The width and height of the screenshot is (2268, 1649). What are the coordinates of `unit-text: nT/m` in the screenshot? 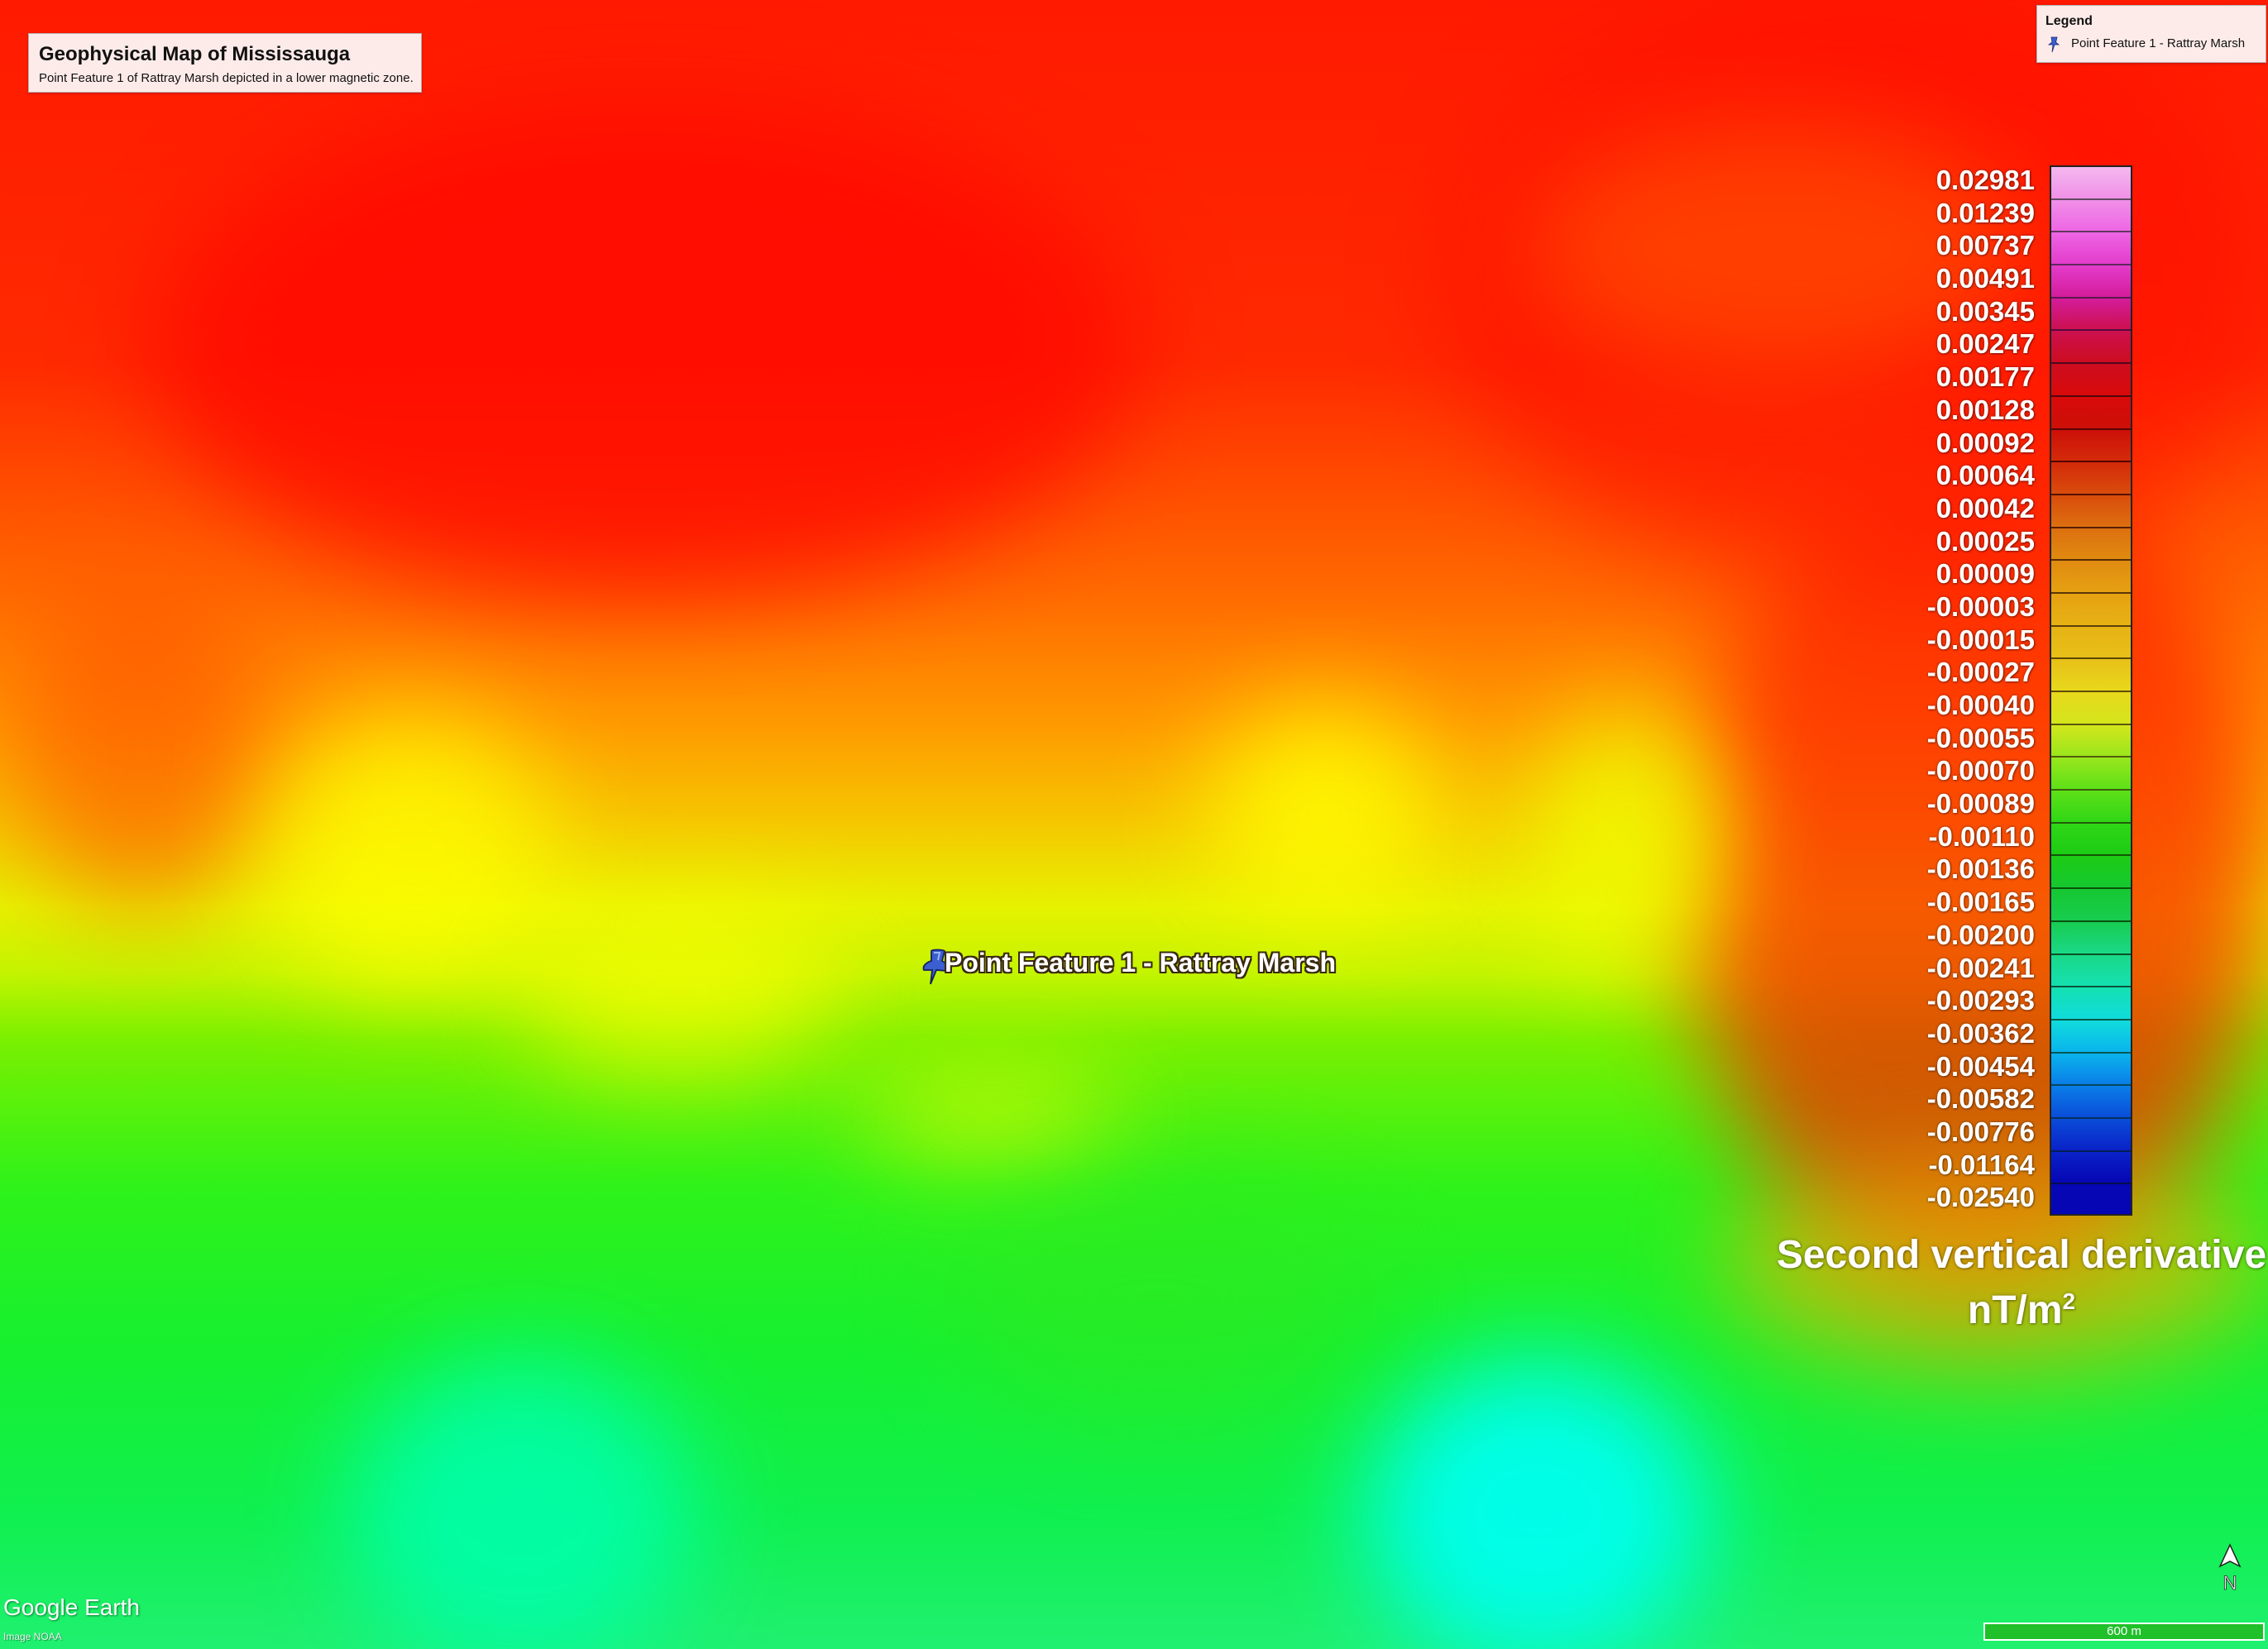 It's located at (2015, 1310).